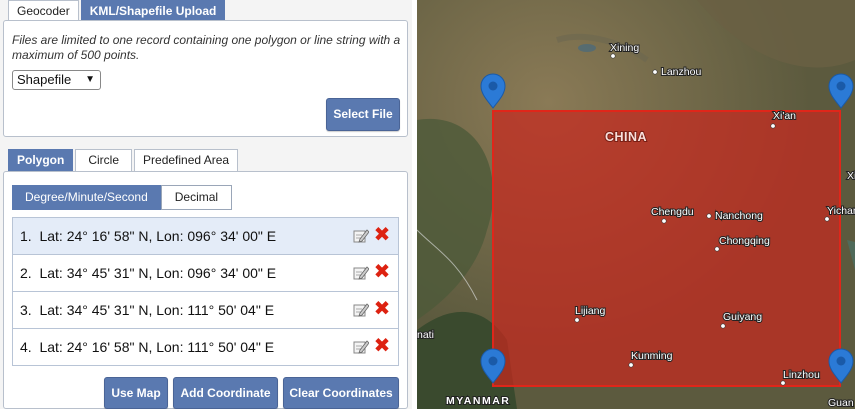 The height and width of the screenshot is (409, 855). What do you see at coordinates (41, 160) in the screenshot?
I see `tab-polygon: Polygon` at bounding box center [41, 160].